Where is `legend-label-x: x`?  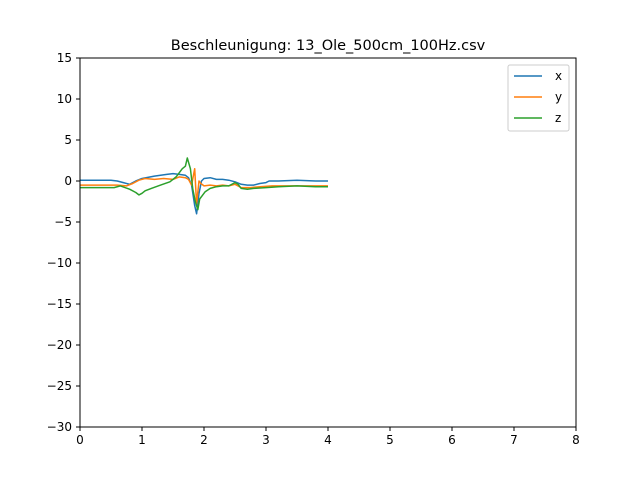 legend-label-x: x is located at coordinates (558, 76).